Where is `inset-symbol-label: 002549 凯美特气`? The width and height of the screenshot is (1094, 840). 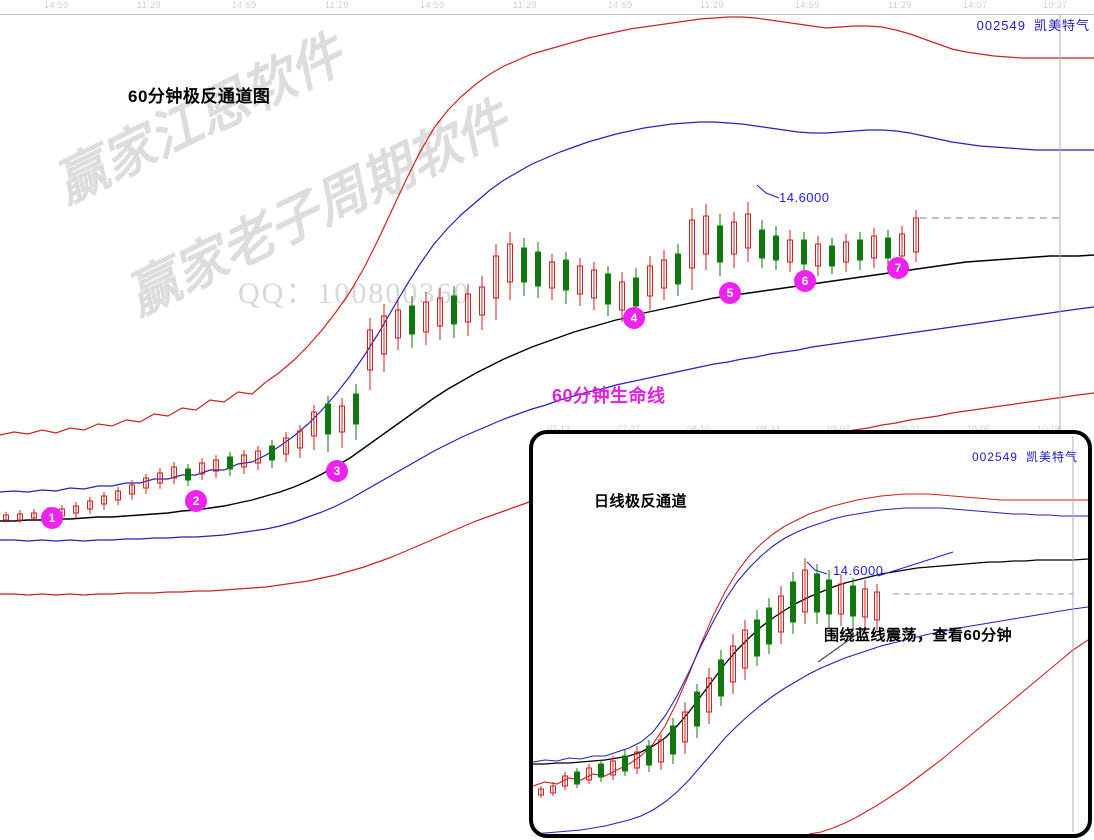 inset-symbol-label: 002549 凯美特气 is located at coordinates (1025, 456).